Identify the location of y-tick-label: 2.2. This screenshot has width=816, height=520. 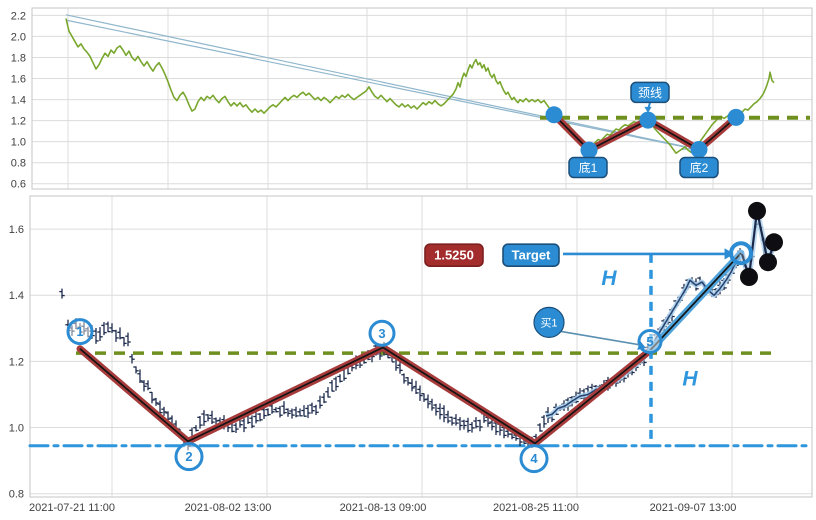
(18, 16).